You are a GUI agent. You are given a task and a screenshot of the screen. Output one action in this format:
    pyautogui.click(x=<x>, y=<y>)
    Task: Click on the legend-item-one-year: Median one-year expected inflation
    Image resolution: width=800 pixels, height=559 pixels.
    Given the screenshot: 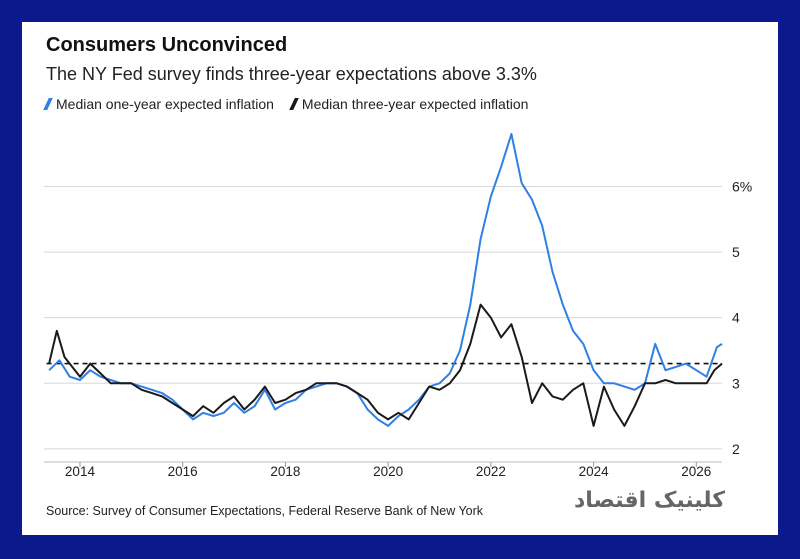 What is the action you would take?
    pyautogui.click(x=158, y=104)
    